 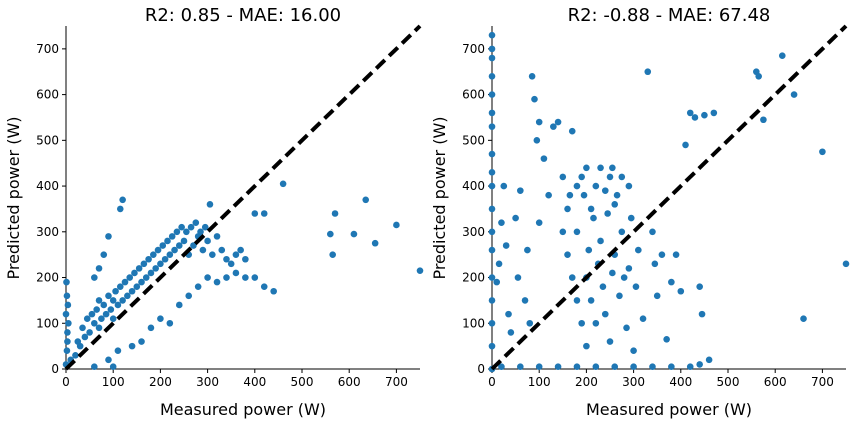 I want to click on y-tick-label: 500, so click(x=473, y=140).